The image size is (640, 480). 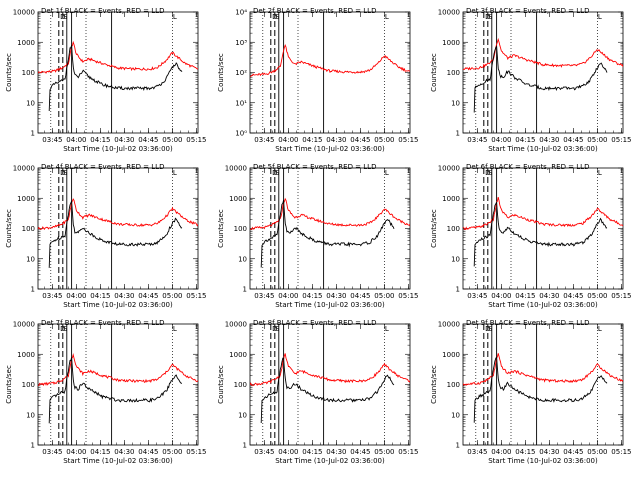 I want to click on panel-title: Det 1f BLACK = Events, RED = LLD, so click(x=102, y=11).